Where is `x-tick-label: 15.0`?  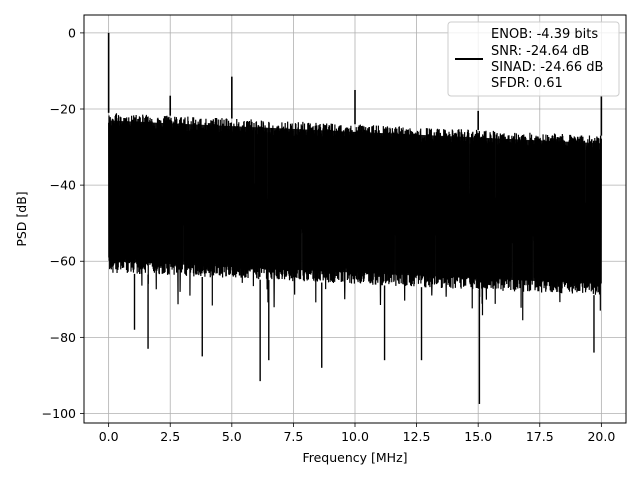 x-tick-label: 15.0 is located at coordinates (478, 436).